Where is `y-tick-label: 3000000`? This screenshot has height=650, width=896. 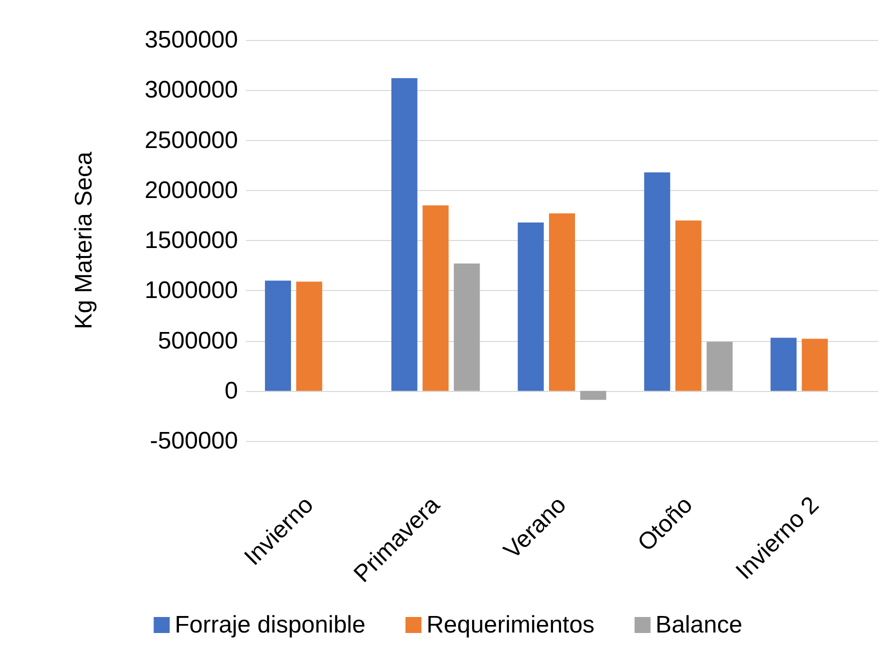
y-tick-label: 3000000 is located at coordinates (191, 90).